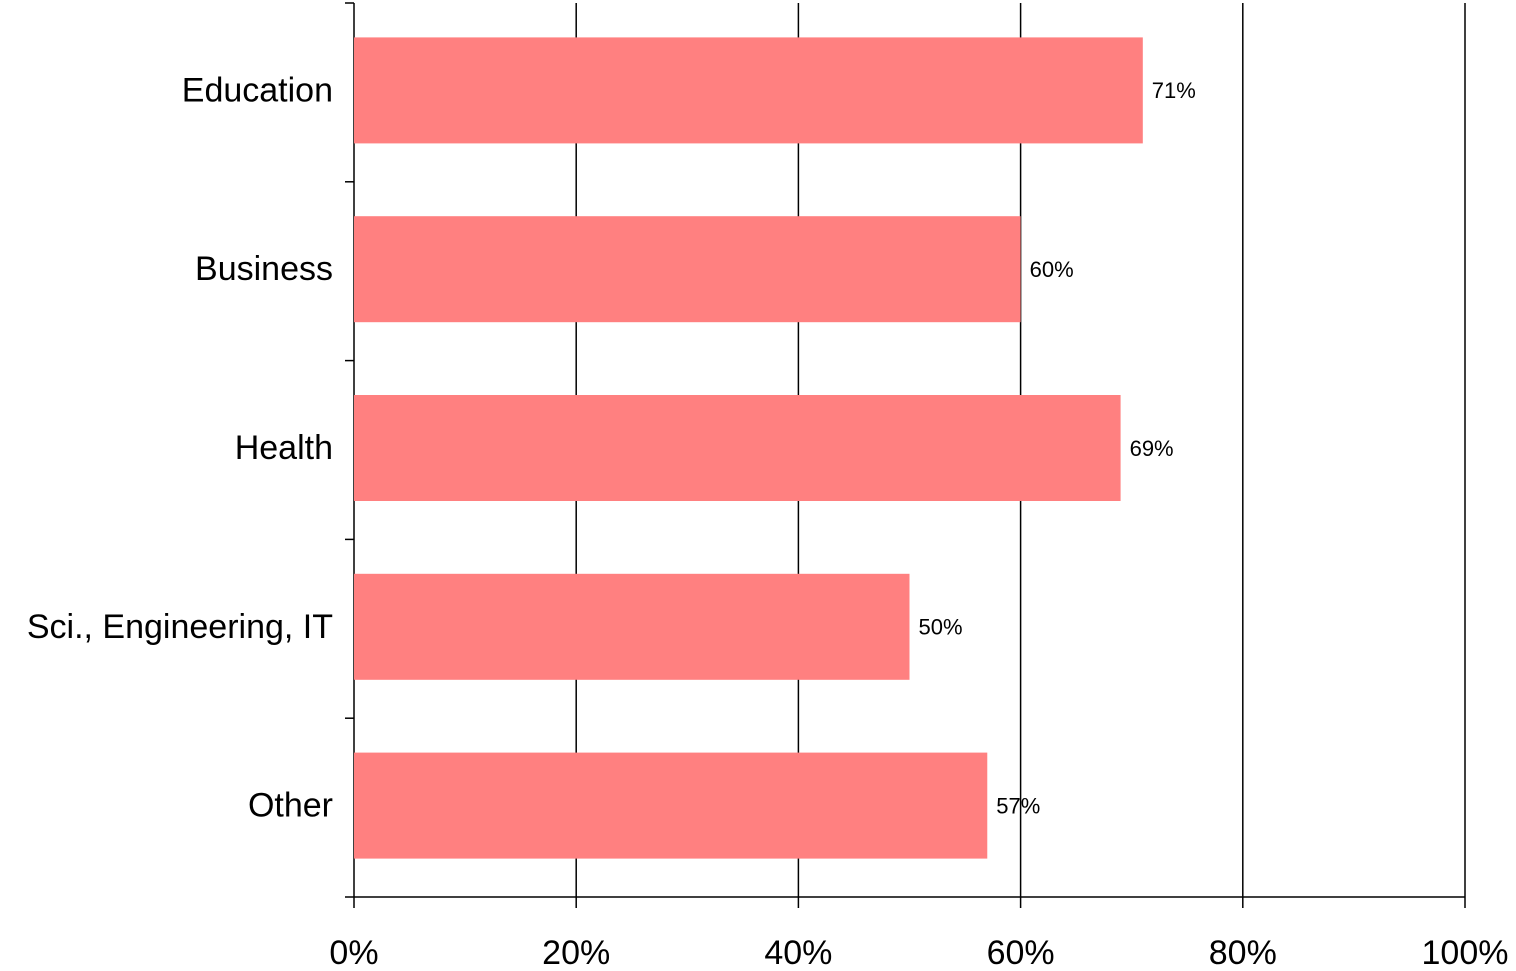  Describe the element at coordinates (1465, 952) in the screenshot. I see `x-tick-label: 100%` at that location.